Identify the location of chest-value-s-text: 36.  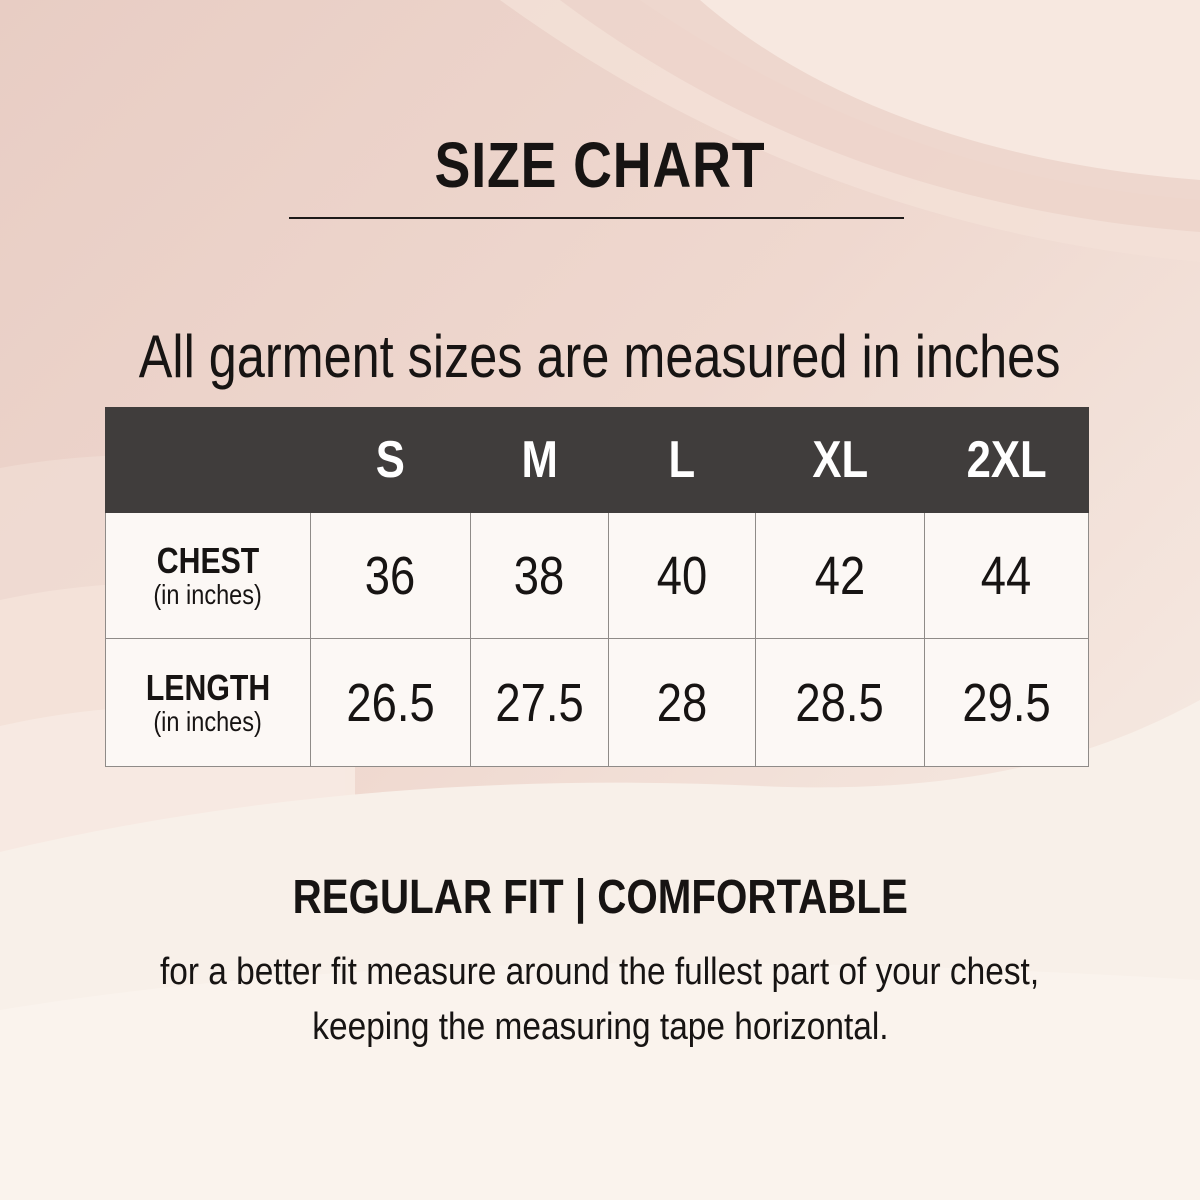
(390, 575).